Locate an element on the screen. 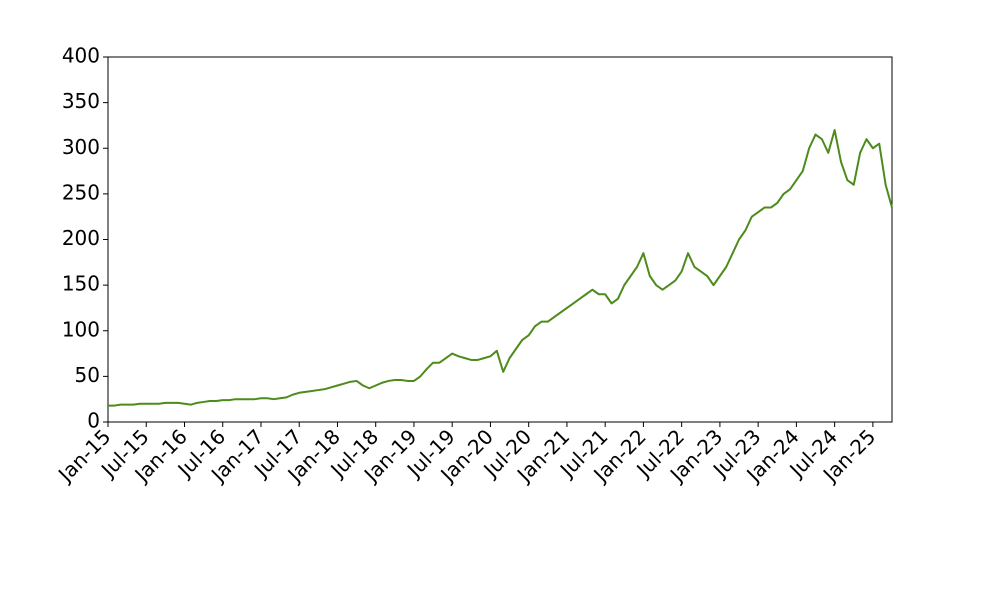 The height and width of the screenshot is (600, 1000). y-tick-label: 0 is located at coordinates (93, 421).